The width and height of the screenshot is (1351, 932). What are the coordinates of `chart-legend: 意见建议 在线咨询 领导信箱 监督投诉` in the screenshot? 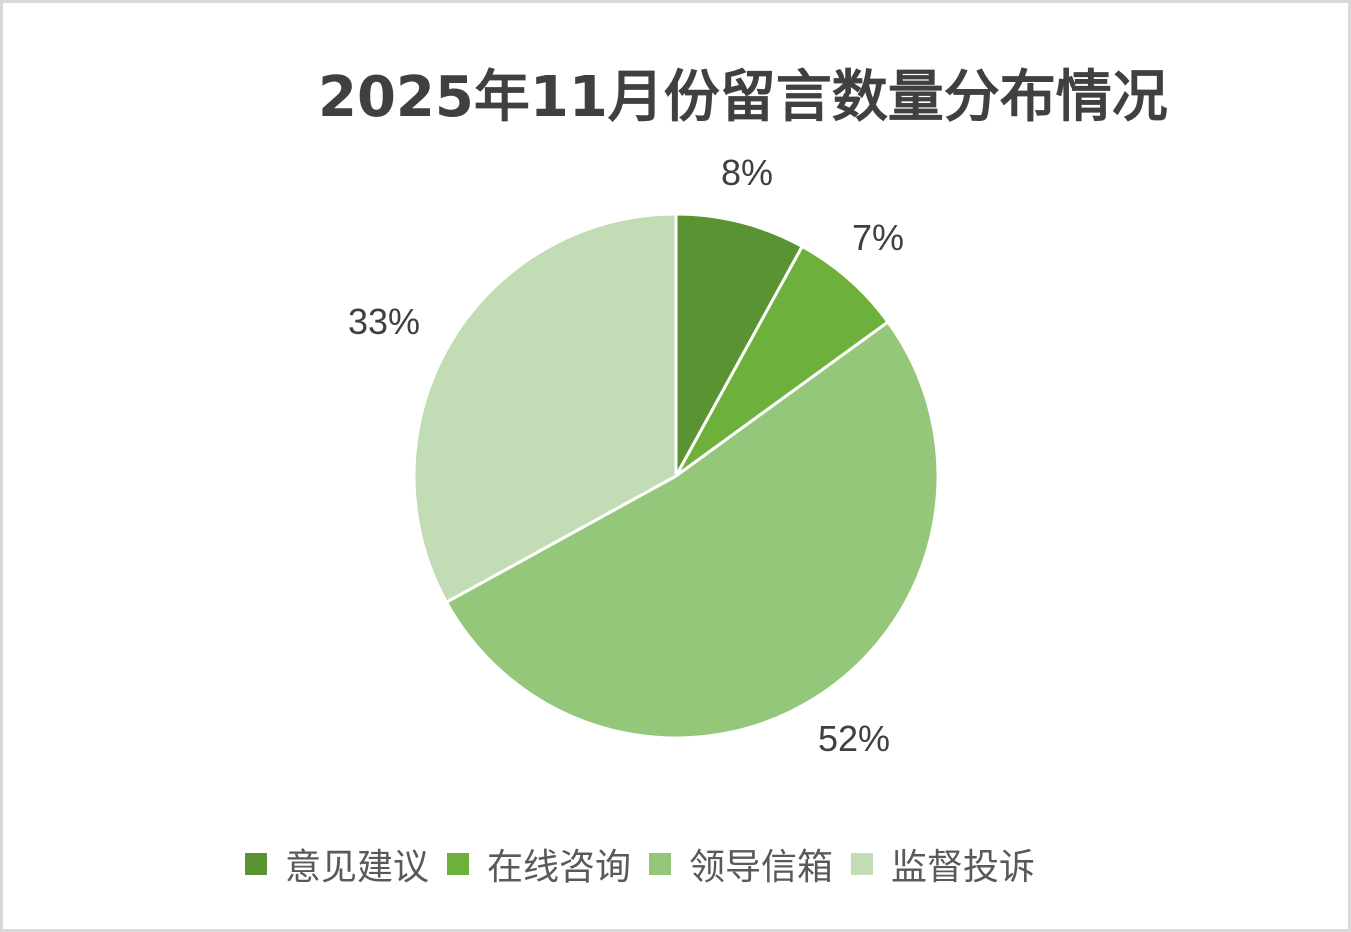 It's located at (649, 864).